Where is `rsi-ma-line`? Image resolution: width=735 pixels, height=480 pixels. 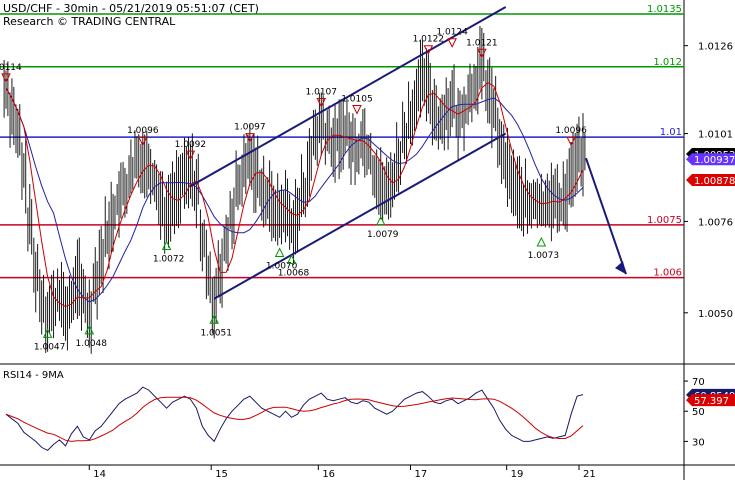
rsi-ma-line is located at coordinates (294, 419).